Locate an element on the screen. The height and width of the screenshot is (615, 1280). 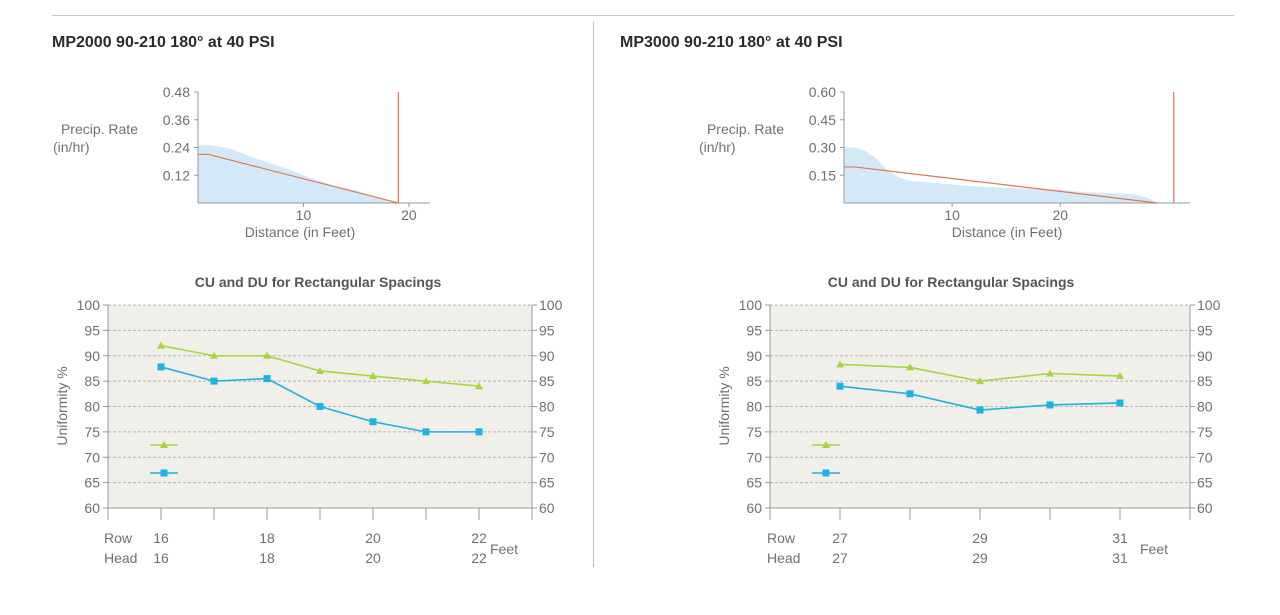
x-tick-label-head: 22 is located at coordinates (479, 558).